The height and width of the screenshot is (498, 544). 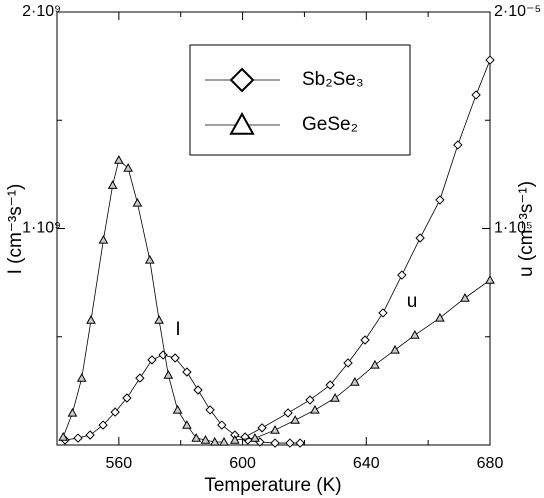 What do you see at coordinates (177, 329) in the screenshot?
I see `annotation: I` at bounding box center [177, 329].